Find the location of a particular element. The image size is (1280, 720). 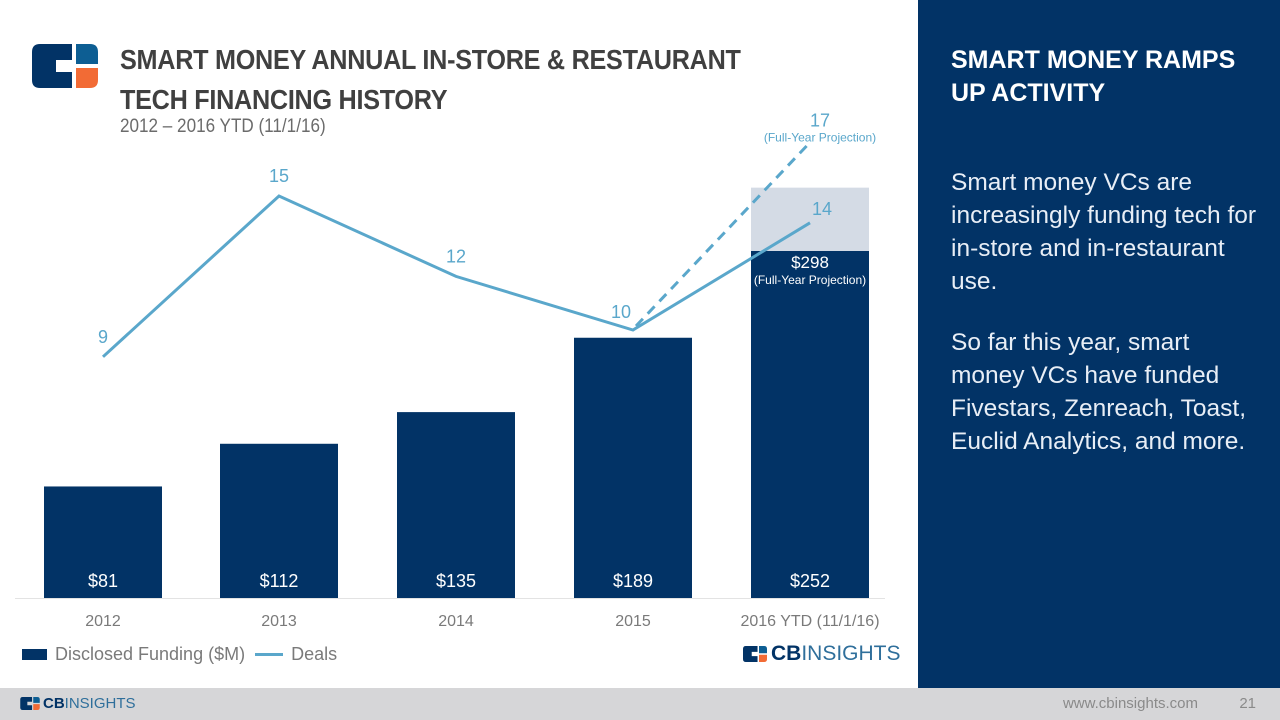

funding-bar-label: $135 is located at coordinates (456, 581).